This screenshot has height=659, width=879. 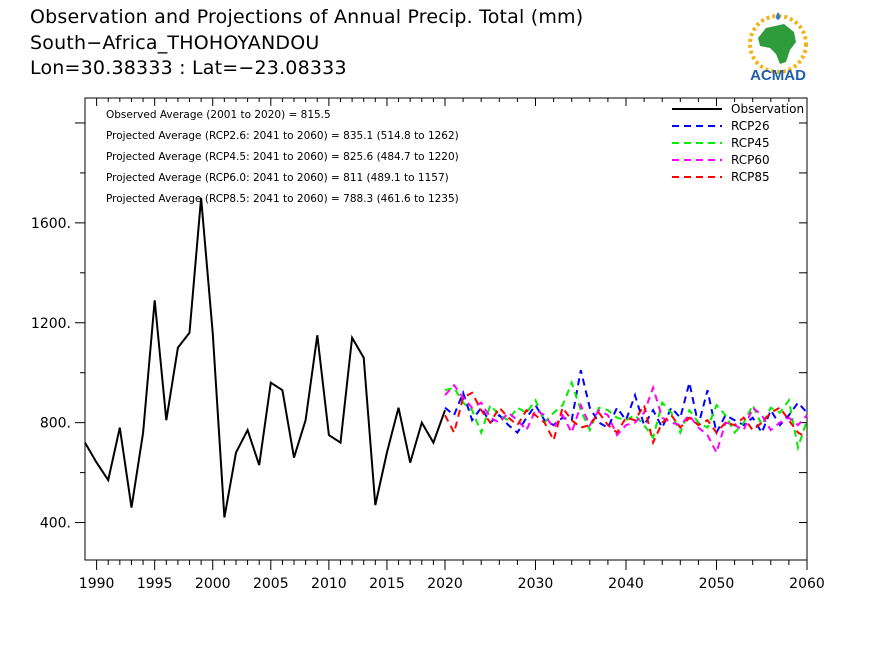 What do you see at coordinates (445, 584) in the screenshot?
I see `x-tick-label: 2020` at bounding box center [445, 584].